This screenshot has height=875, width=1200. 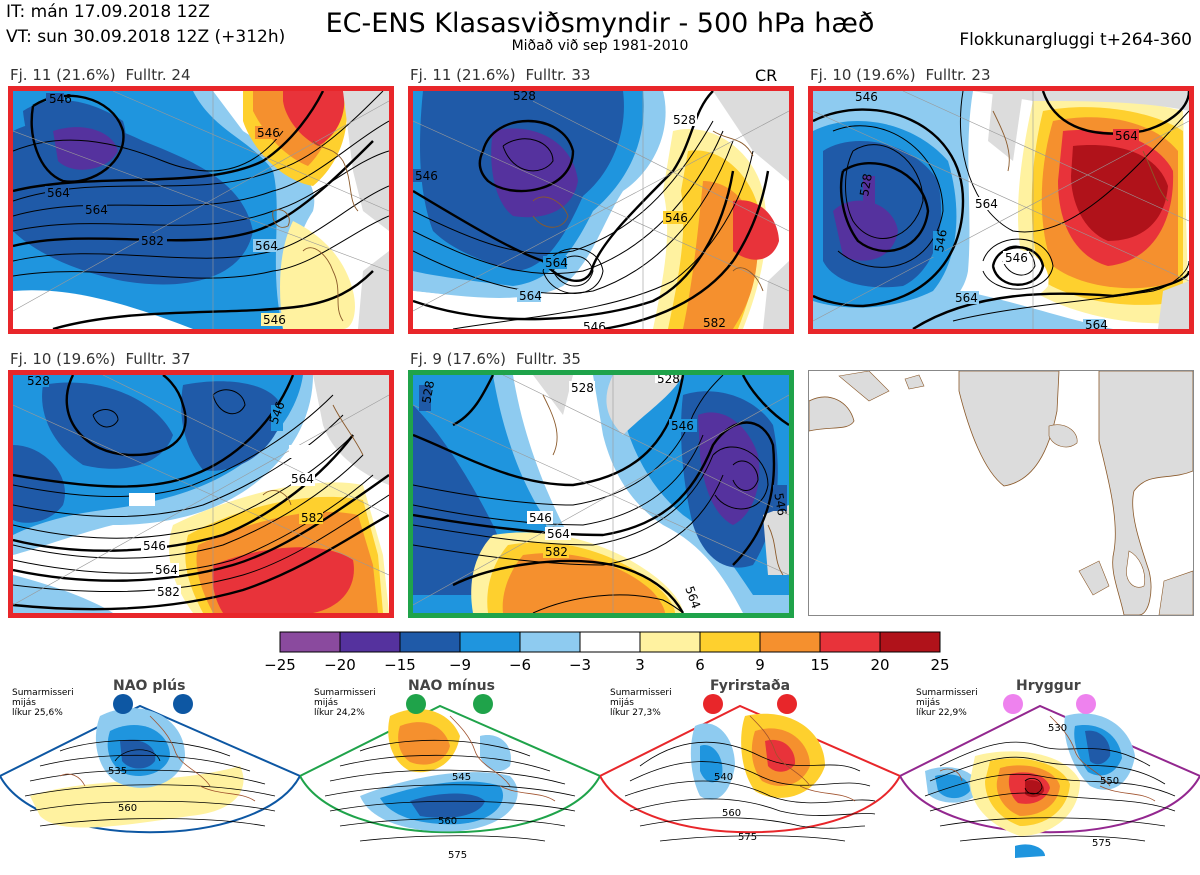 I want to click on colorbar-tick-label: −9, so click(x=460, y=665).